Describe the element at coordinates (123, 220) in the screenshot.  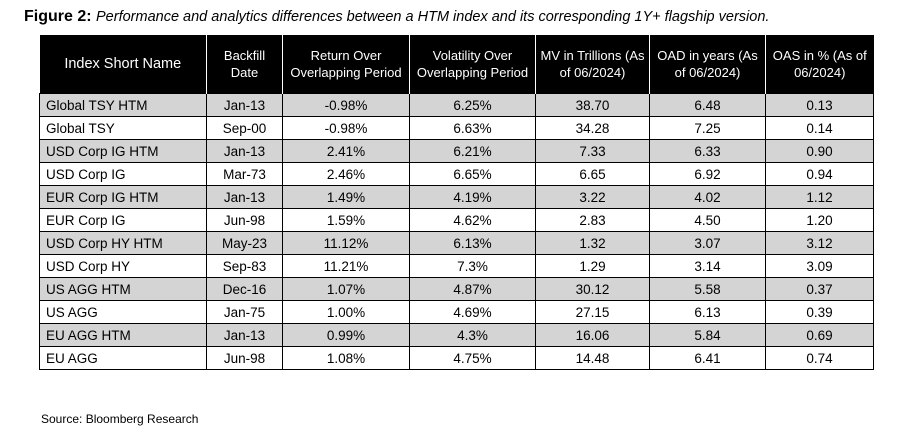
I see `cell-index-name: EUR Corp IG` at that location.